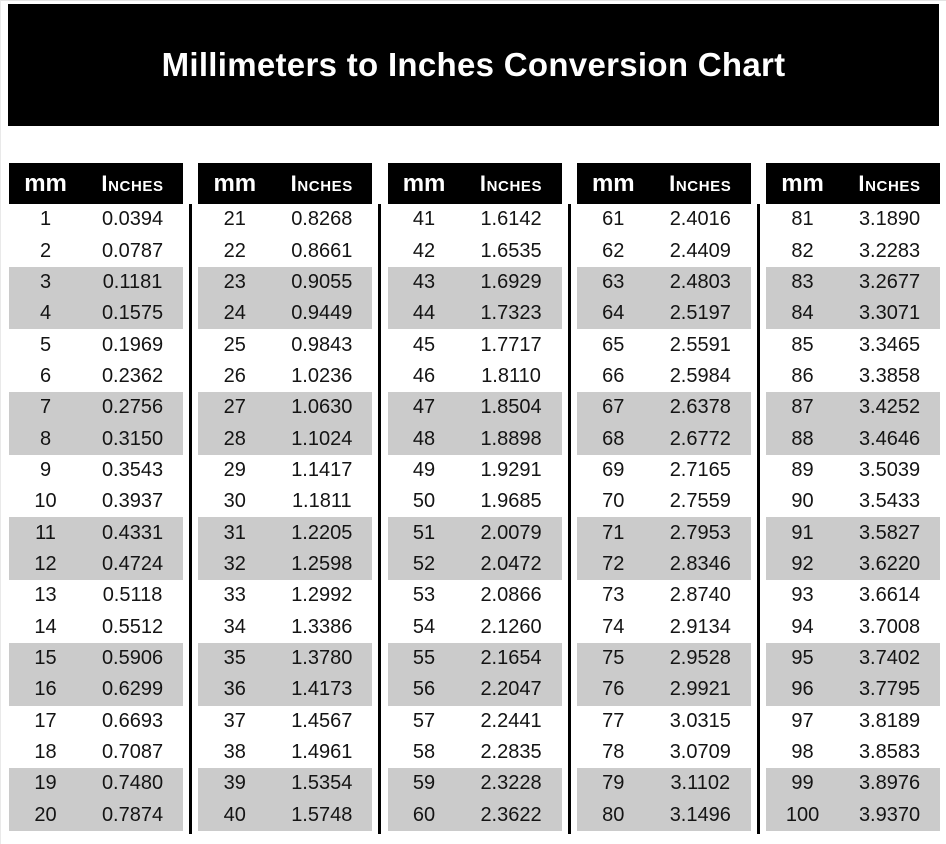  I want to click on inches-value: 3.3071, so click(889, 313).